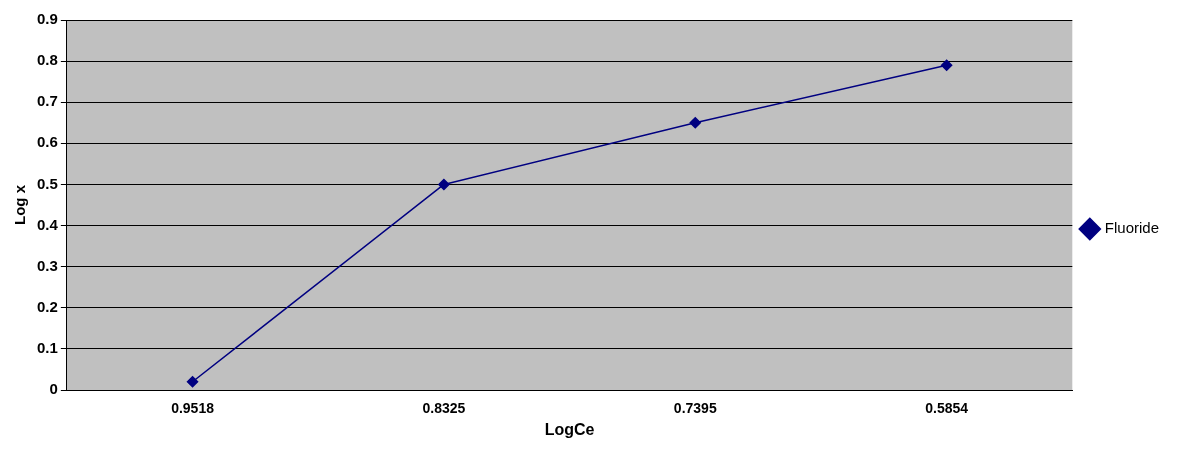 The image size is (1182, 450). Describe the element at coordinates (47, 142) in the screenshot. I see `y-tick-label: 0.6` at that location.